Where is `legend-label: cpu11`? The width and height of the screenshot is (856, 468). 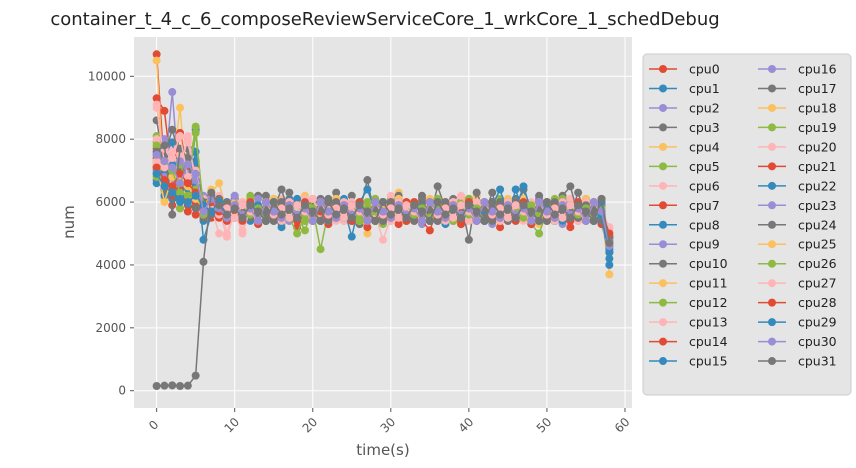
legend-label: cpu11 is located at coordinates (708, 283).